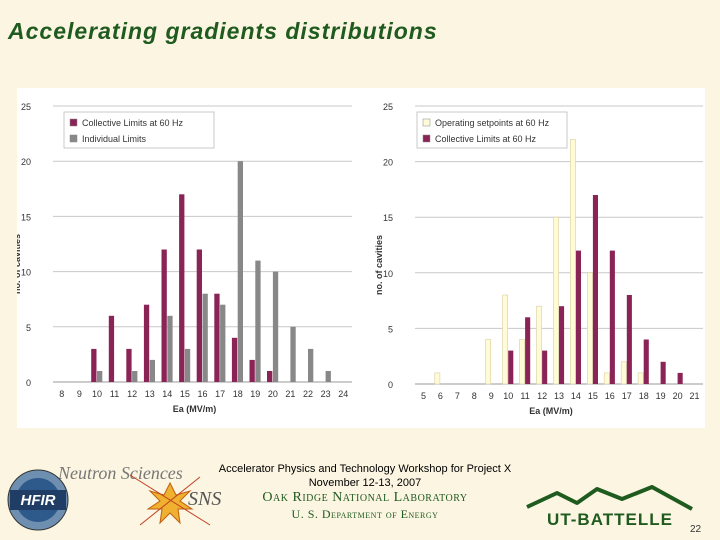 This screenshot has height=540, width=720. What do you see at coordinates (609, 507) in the screenshot?
I see `ut-battelle-logo: UT-BATTELLE` at bounding box center [609, 507].